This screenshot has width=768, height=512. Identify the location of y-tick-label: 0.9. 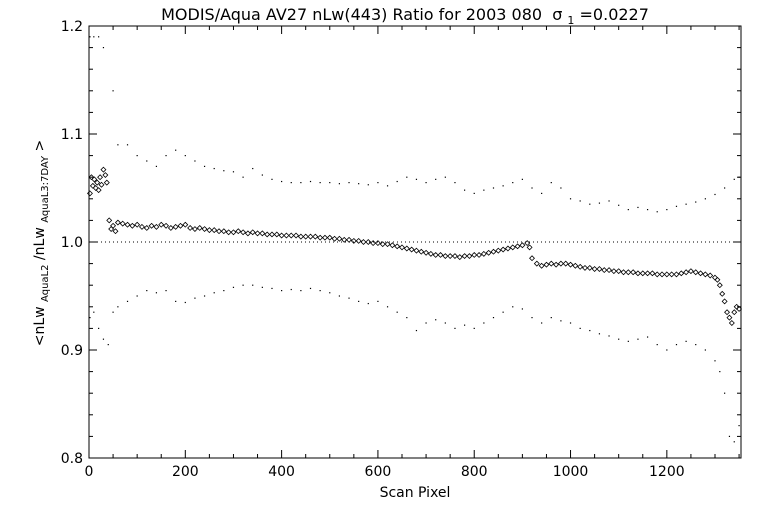
(72, 351).